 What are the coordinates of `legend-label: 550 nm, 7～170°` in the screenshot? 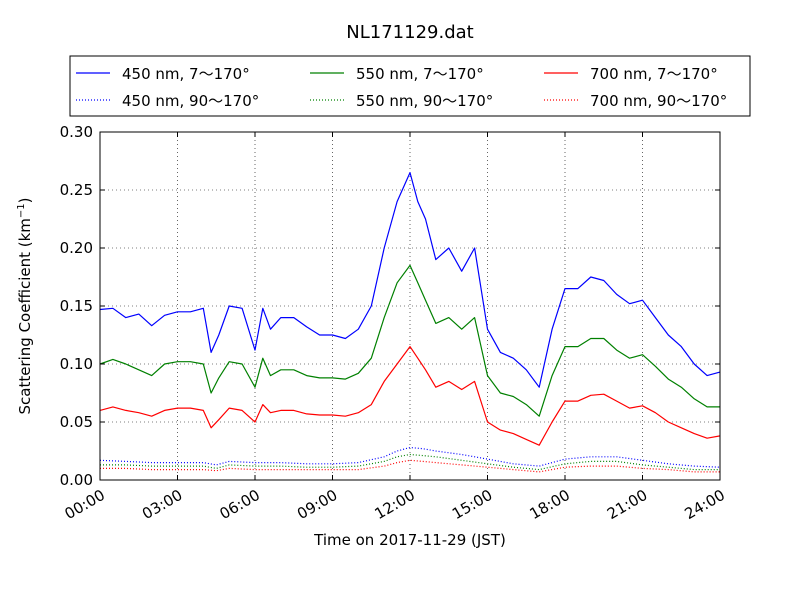 It's located at (420, 74).